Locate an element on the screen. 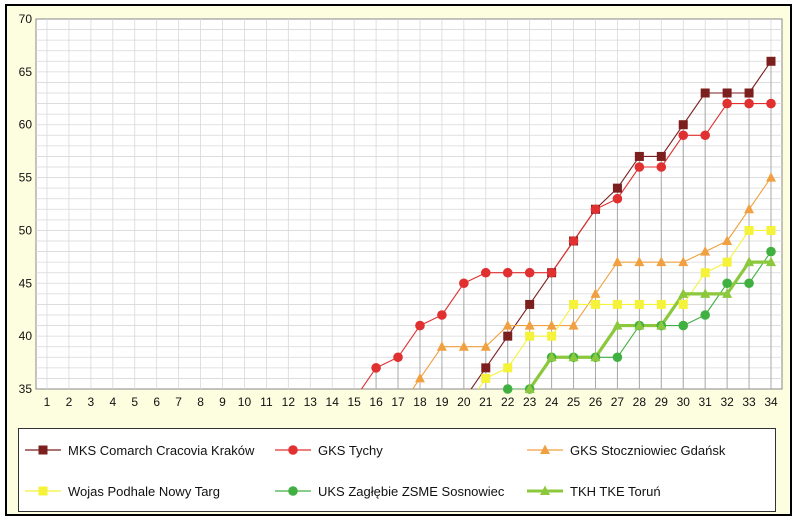  x-tick-label: 11 is located at coordinates (266, 402).